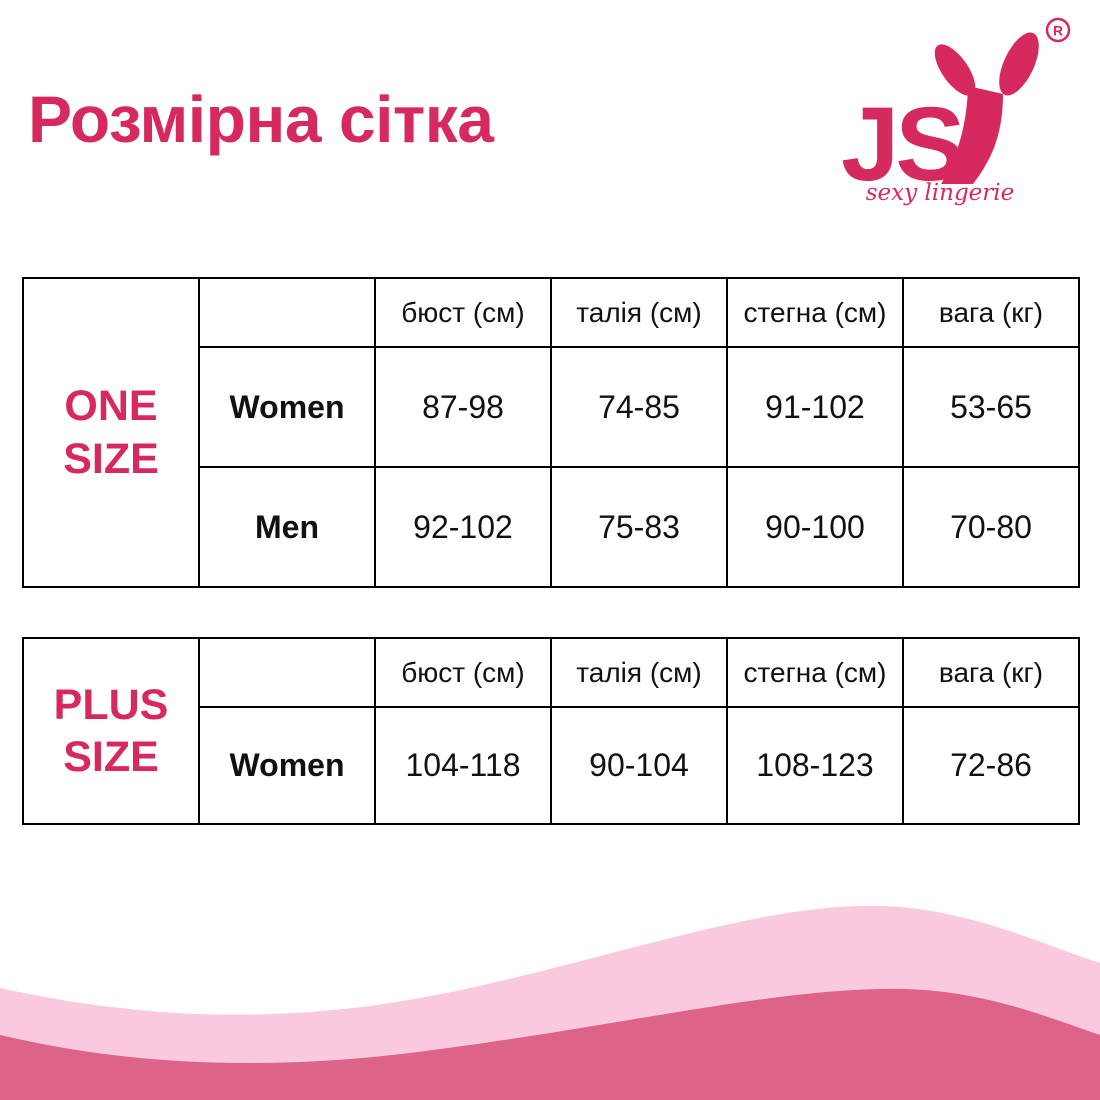 This screenshot has width=1100, height=1100. Describe the element at coordinates (991, 527) in the screenshot. I see `value-men-weight: 70-80` at that location.